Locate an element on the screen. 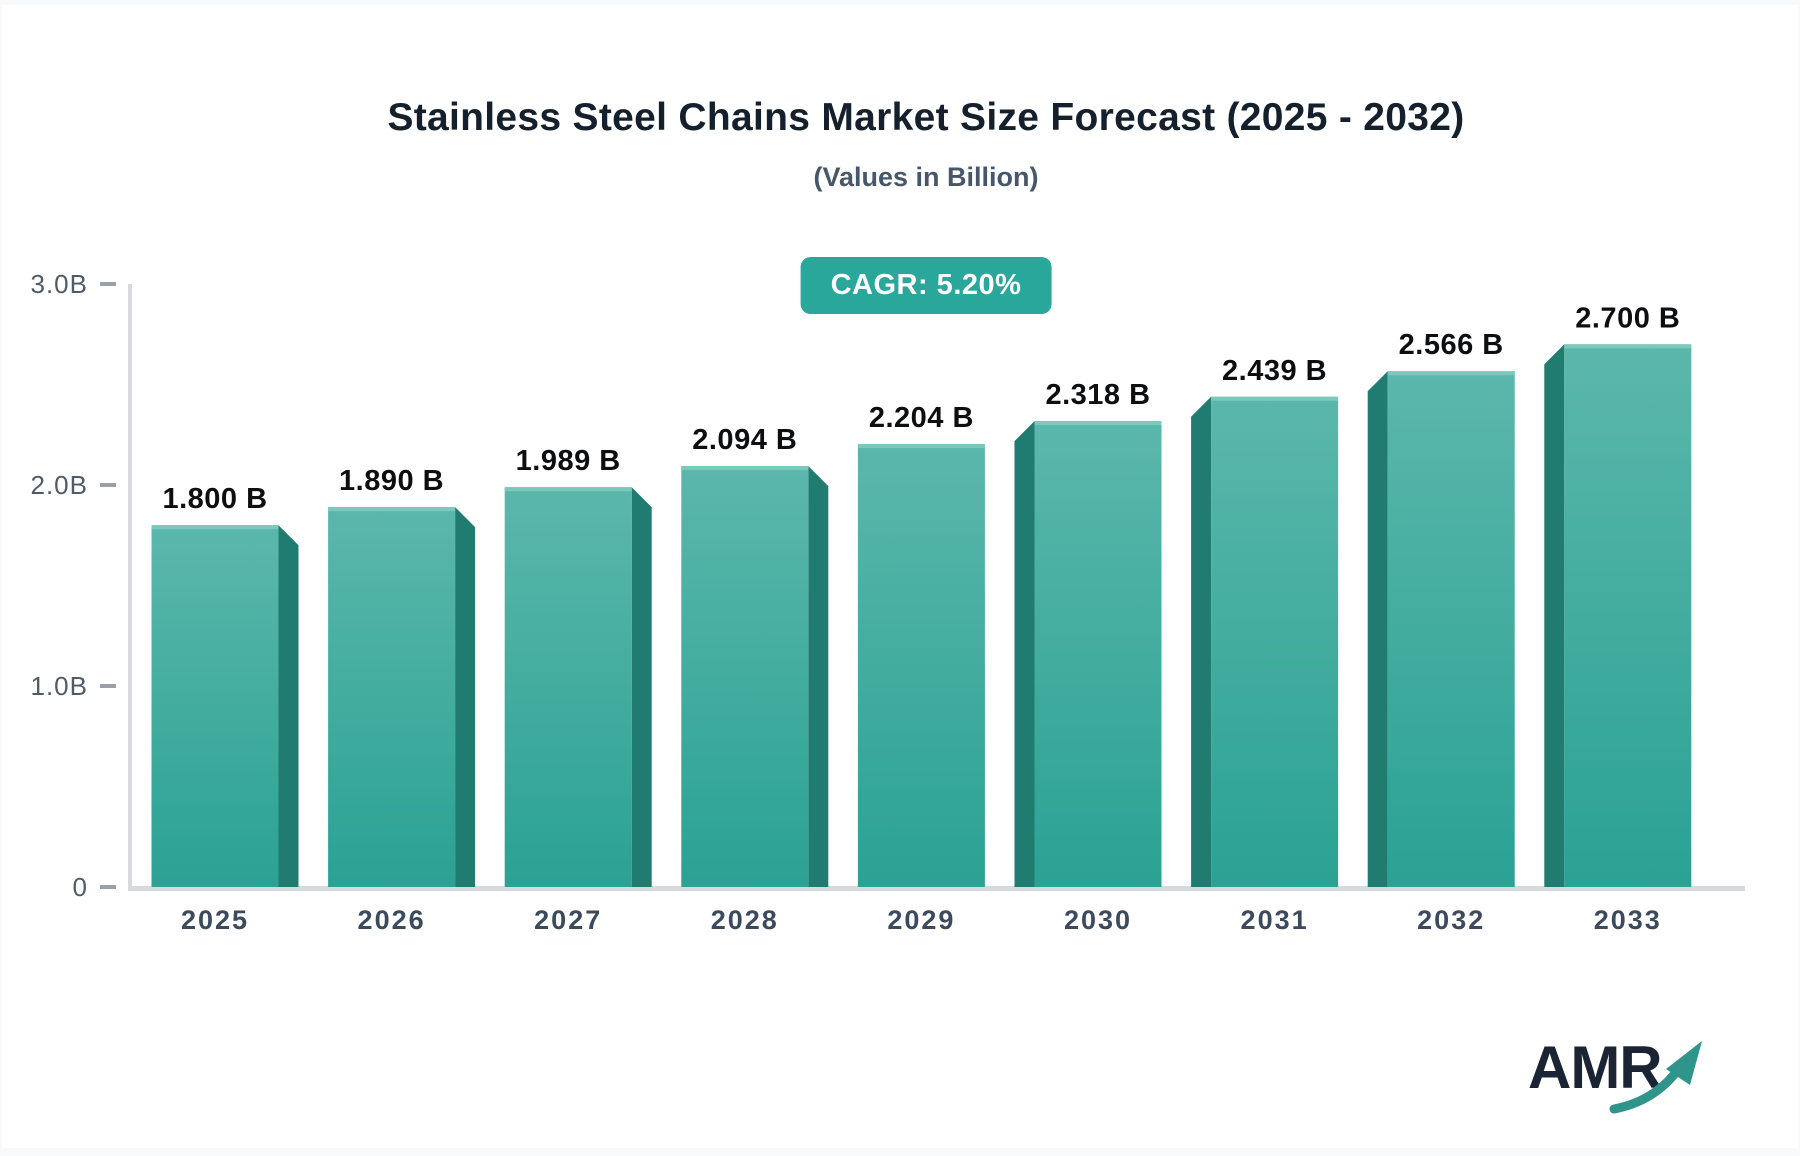 This screenshot has width=1800, height=1156. cagr-badge: CAGR: 5.20% is located at coordinates (926, 285).